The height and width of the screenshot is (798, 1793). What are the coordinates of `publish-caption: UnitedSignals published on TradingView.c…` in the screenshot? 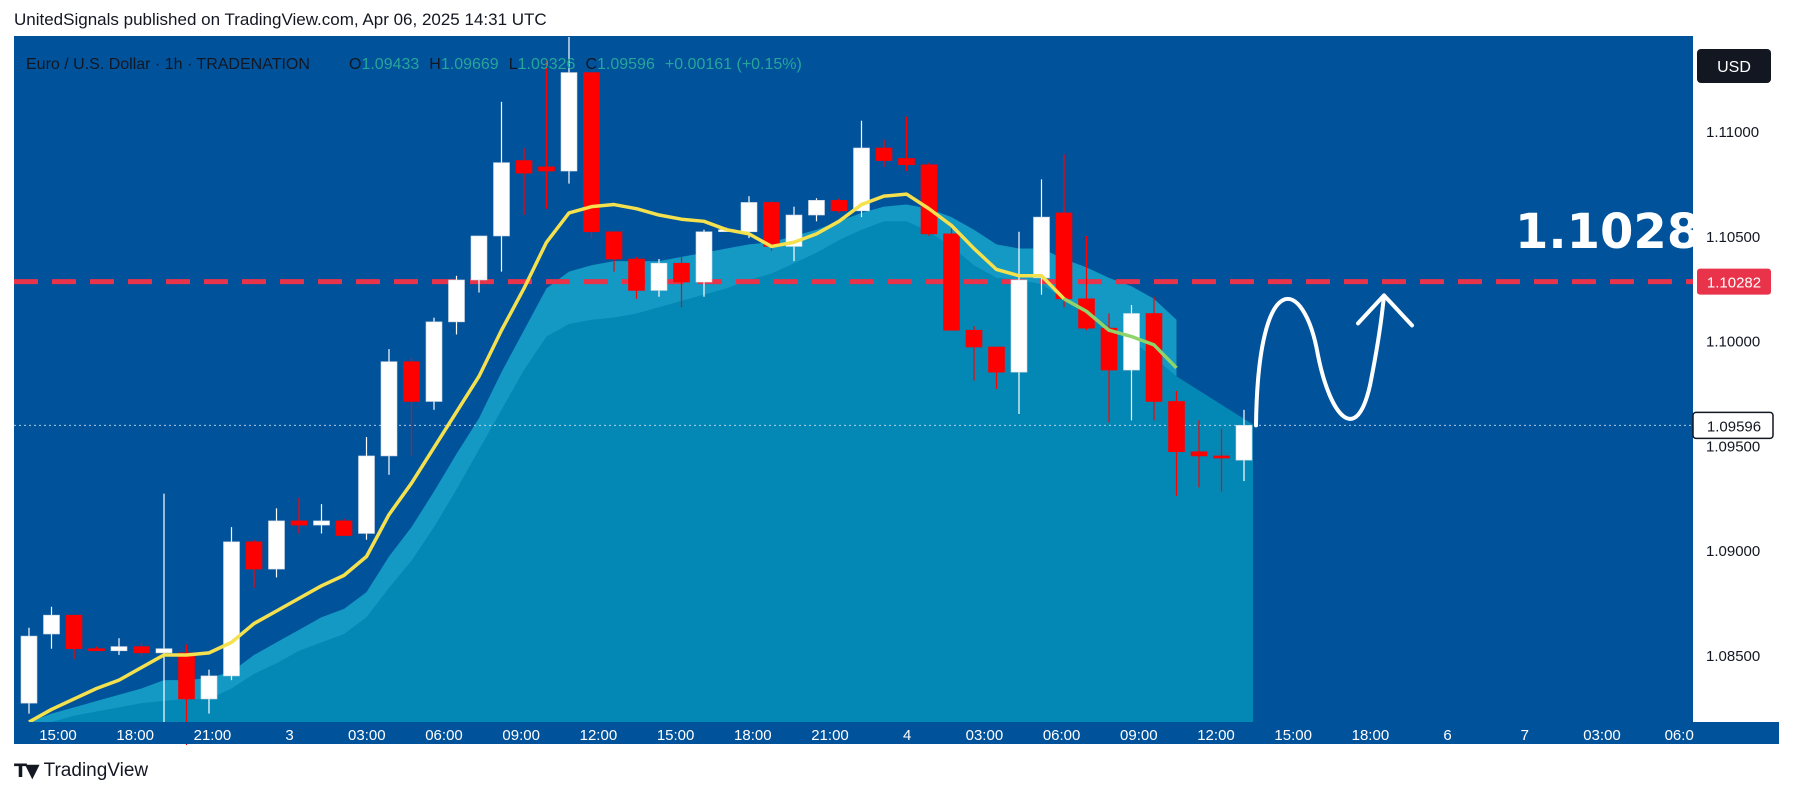 It's located at (280, 19).